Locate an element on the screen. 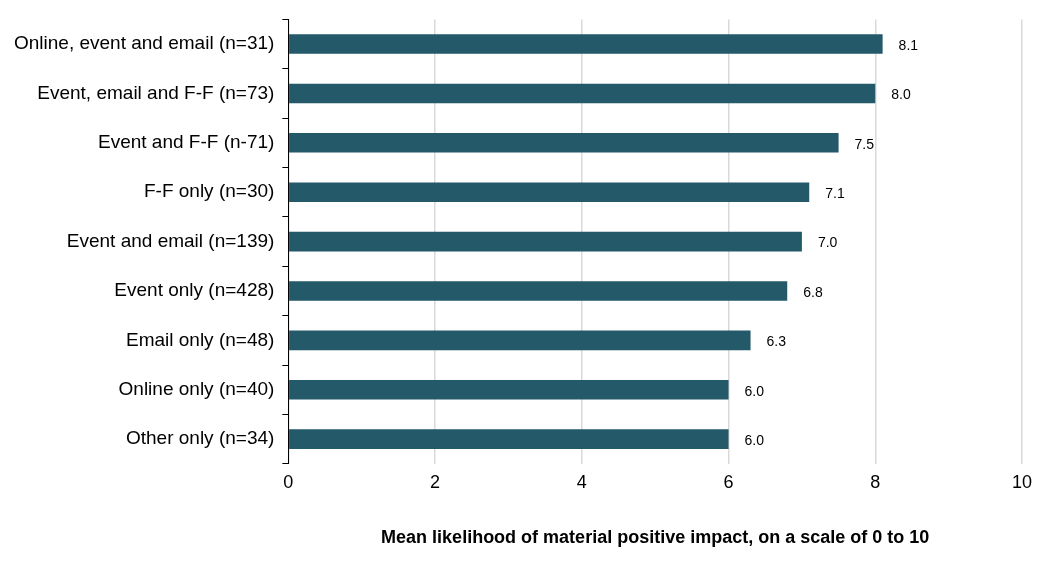 This screenshot has height=563, width=1042. data-label: 8.0 is located at coordinates (901, 94).